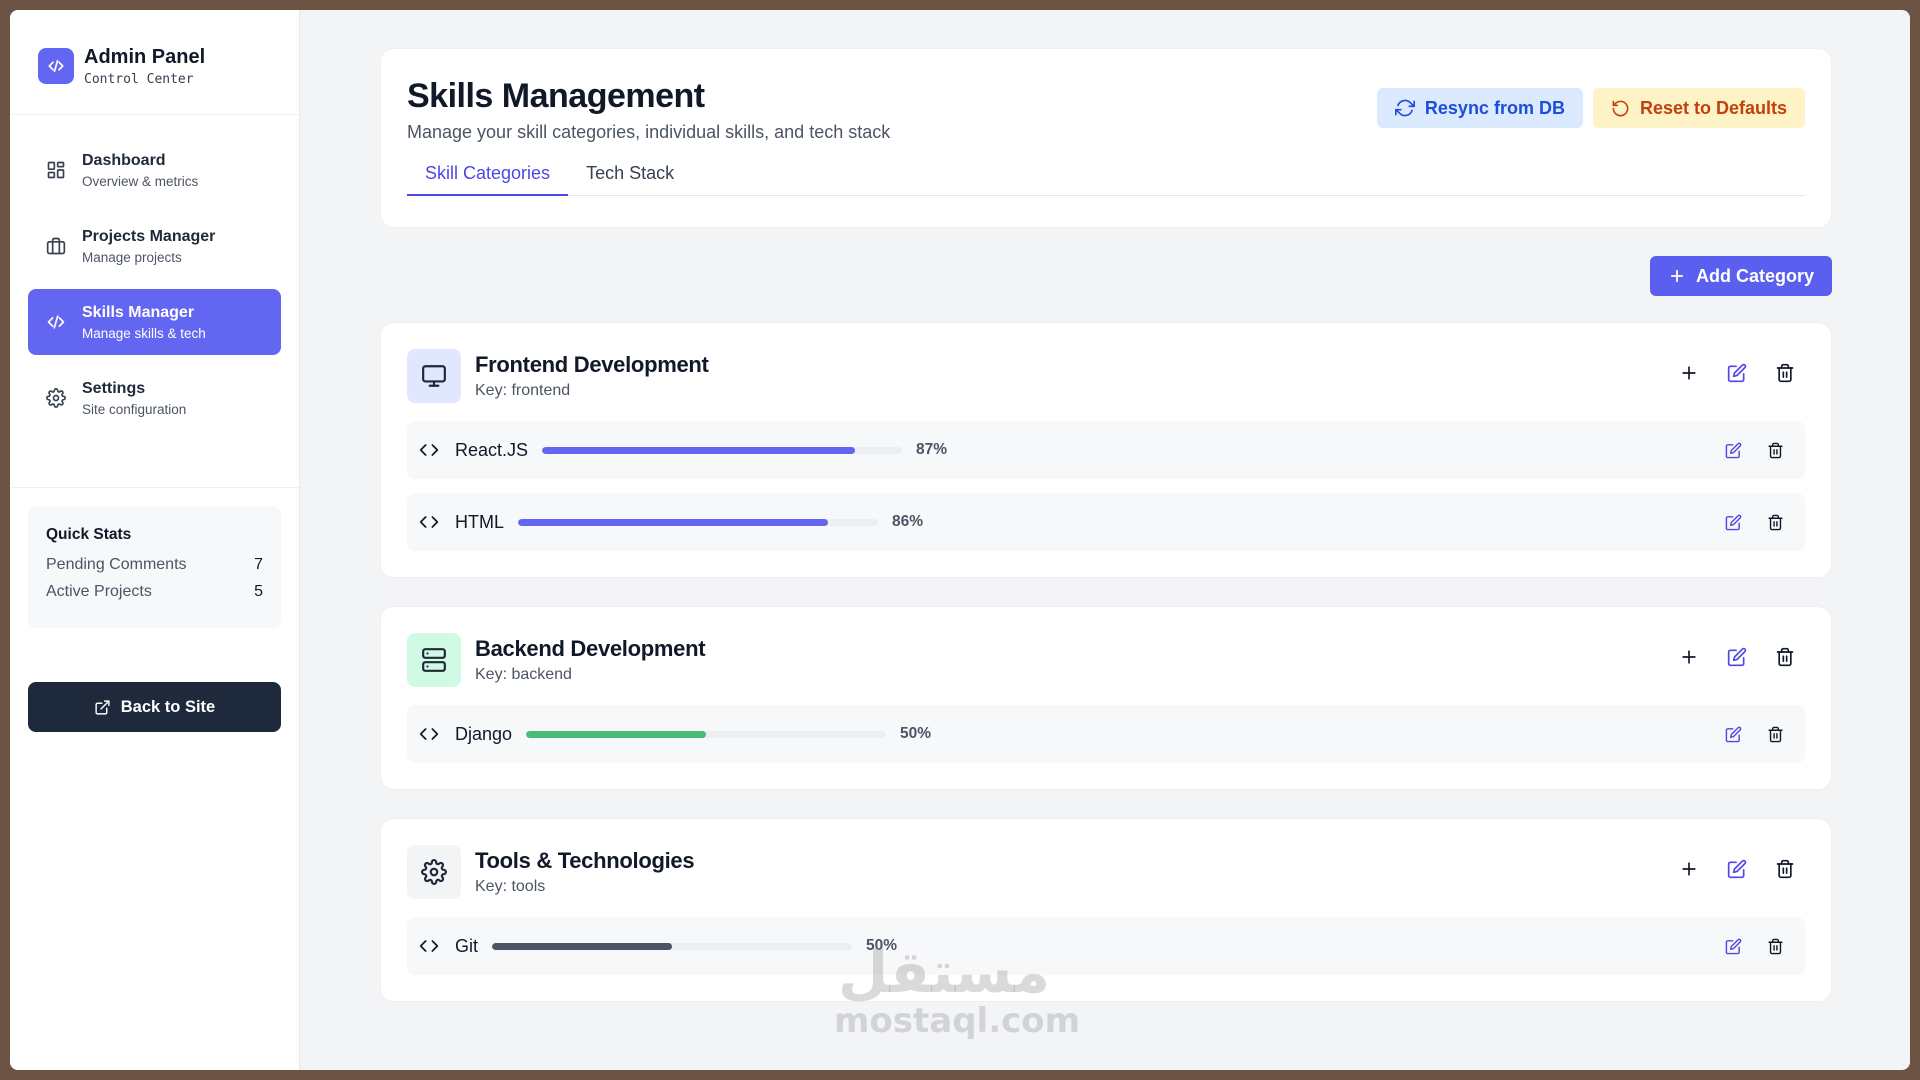 The height and width of the screenshot is (1080, 1920). I want to click on skill-name: React.JS, so click(492, 449).